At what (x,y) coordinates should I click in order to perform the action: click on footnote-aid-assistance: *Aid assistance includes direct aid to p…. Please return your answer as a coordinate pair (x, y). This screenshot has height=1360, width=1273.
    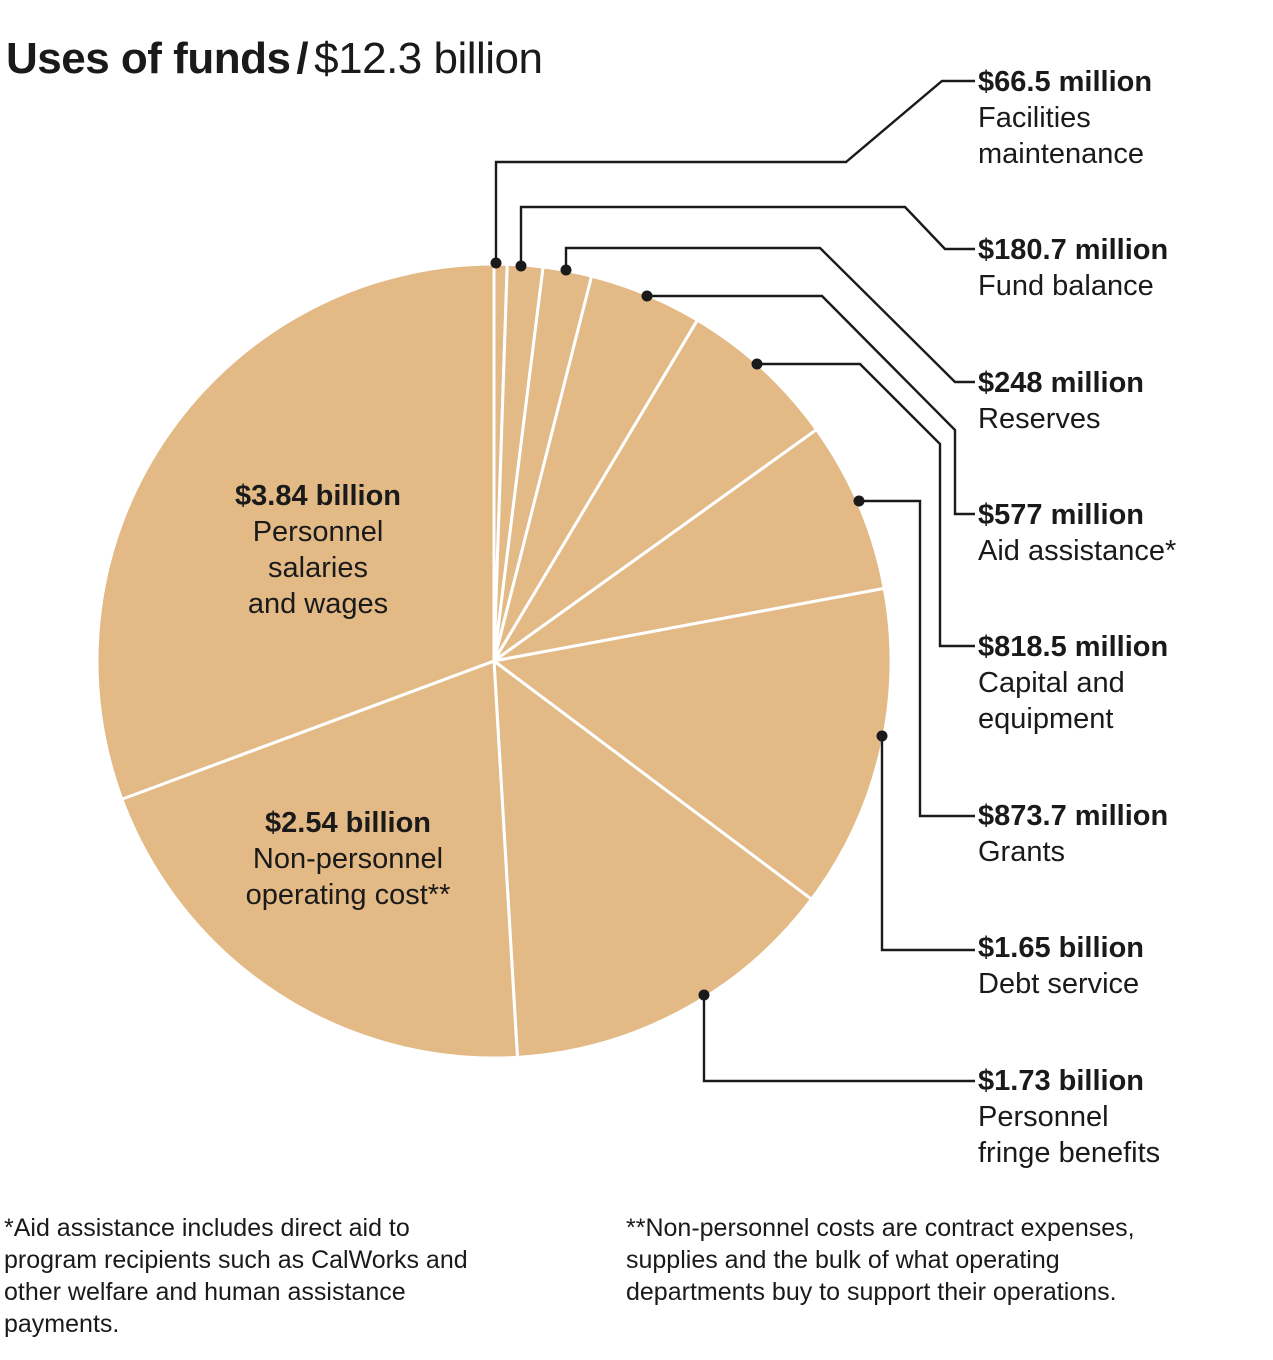
    Looking at the image, I should click on (236, 1276).